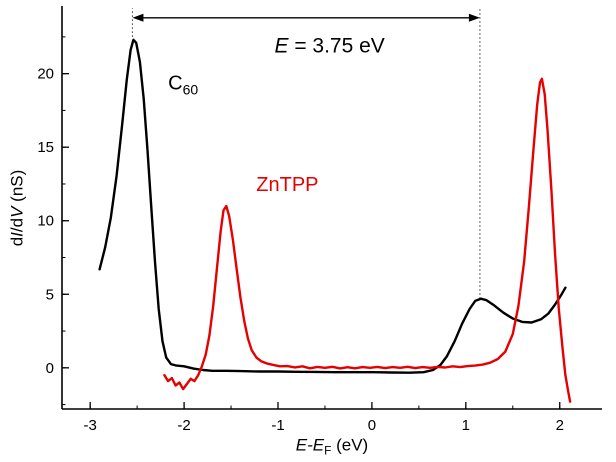  I want to click on energy-arrow-head-left, so click(138, 17).